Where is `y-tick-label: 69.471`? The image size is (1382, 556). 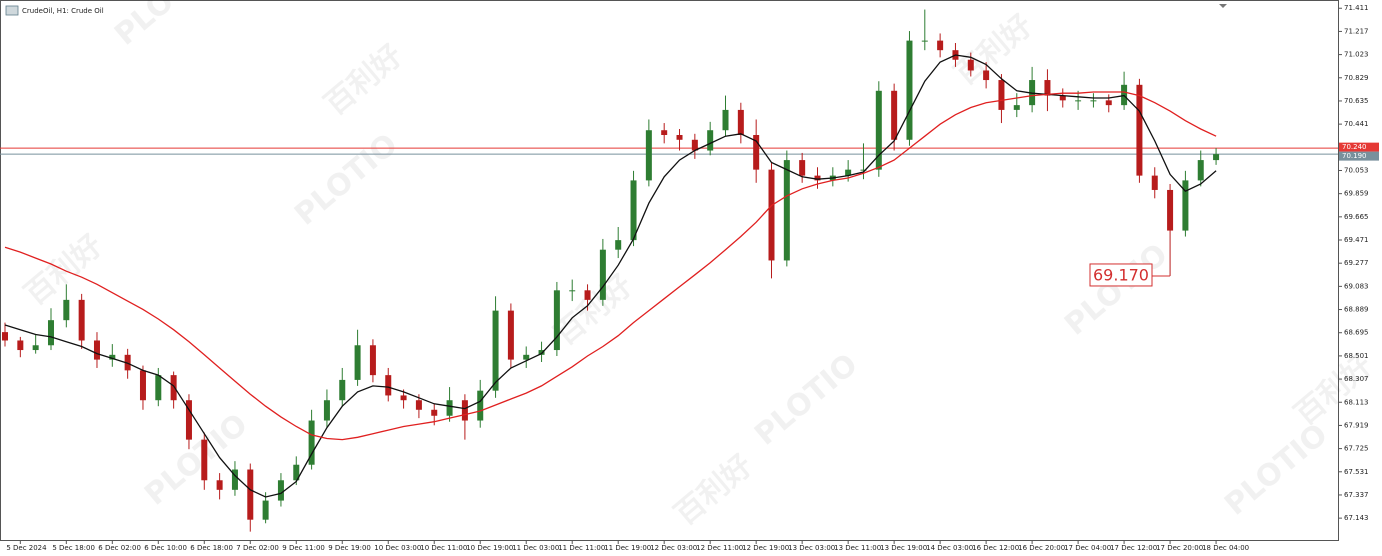
y-tick-label: 69.471 is located at coordinates (1356, 240).